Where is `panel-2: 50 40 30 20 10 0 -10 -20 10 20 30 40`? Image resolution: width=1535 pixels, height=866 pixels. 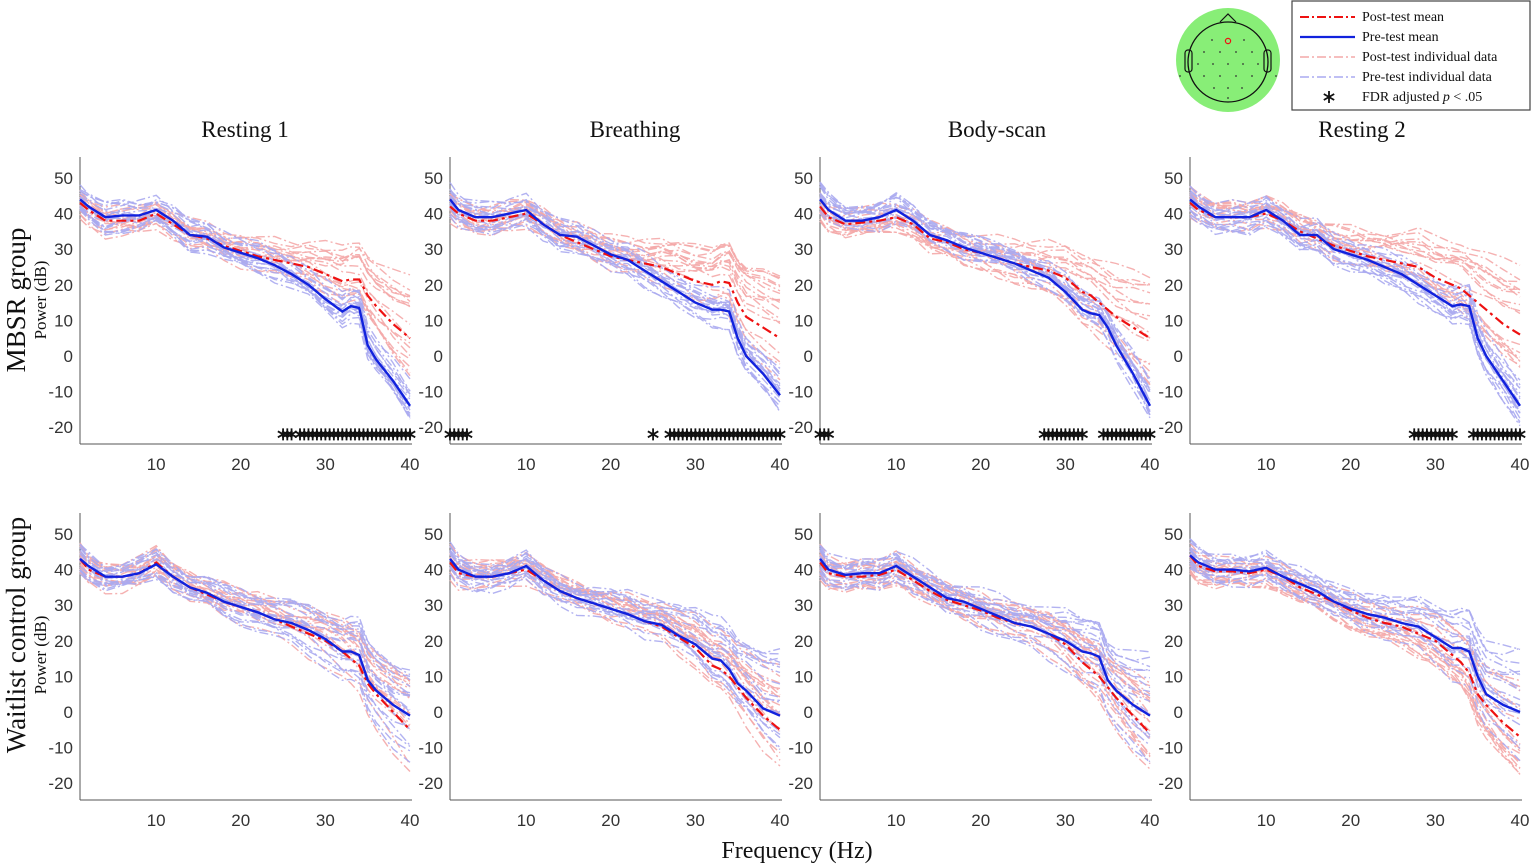
panel-2: 50 40 30 20 10 0 -10 -20 10 20 30 40 is located at coordinates (973, 315).